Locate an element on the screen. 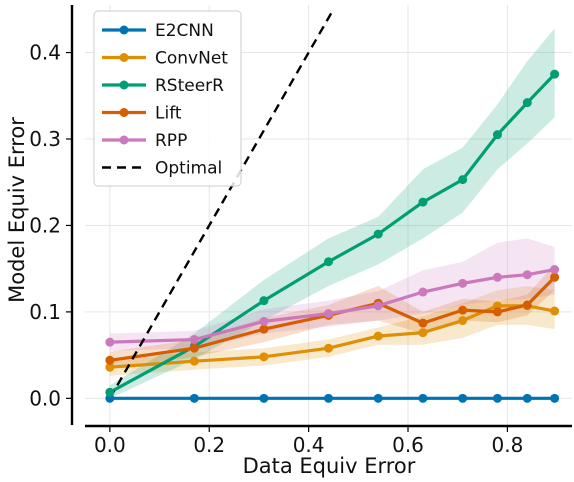 The height and width of the screenshot is (482, 574). series-line-convnet is located at coordinates (332, 336).